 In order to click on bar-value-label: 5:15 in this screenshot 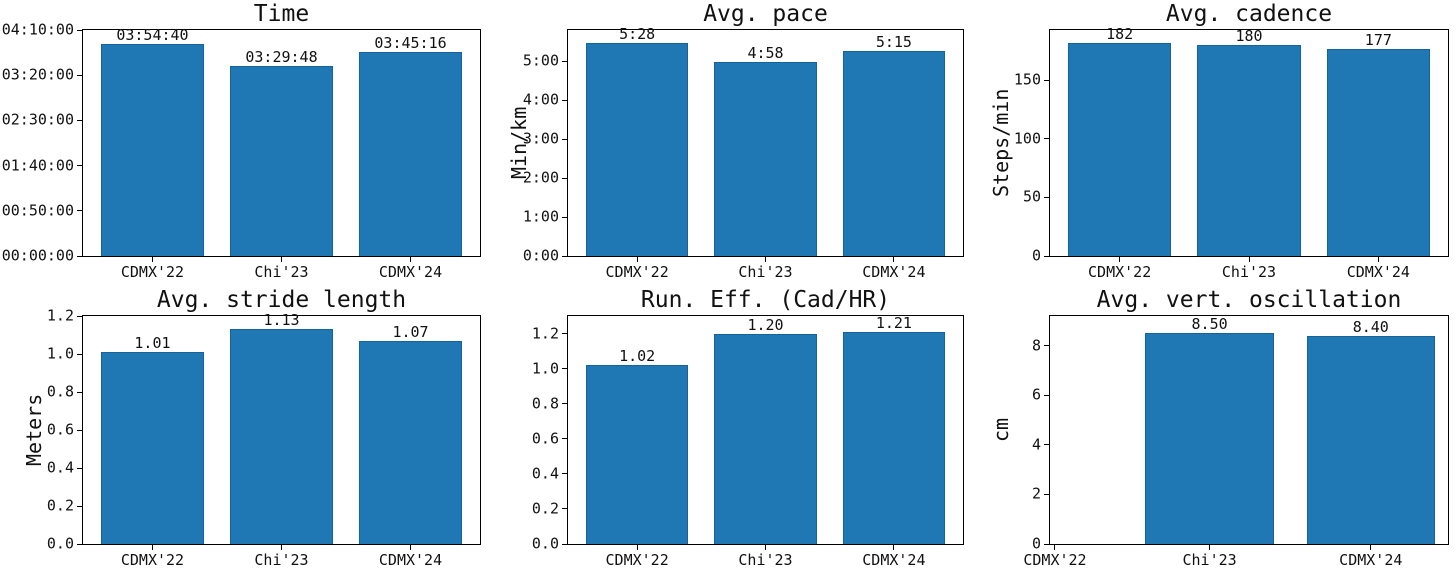, I will do `click(893, 42)`.